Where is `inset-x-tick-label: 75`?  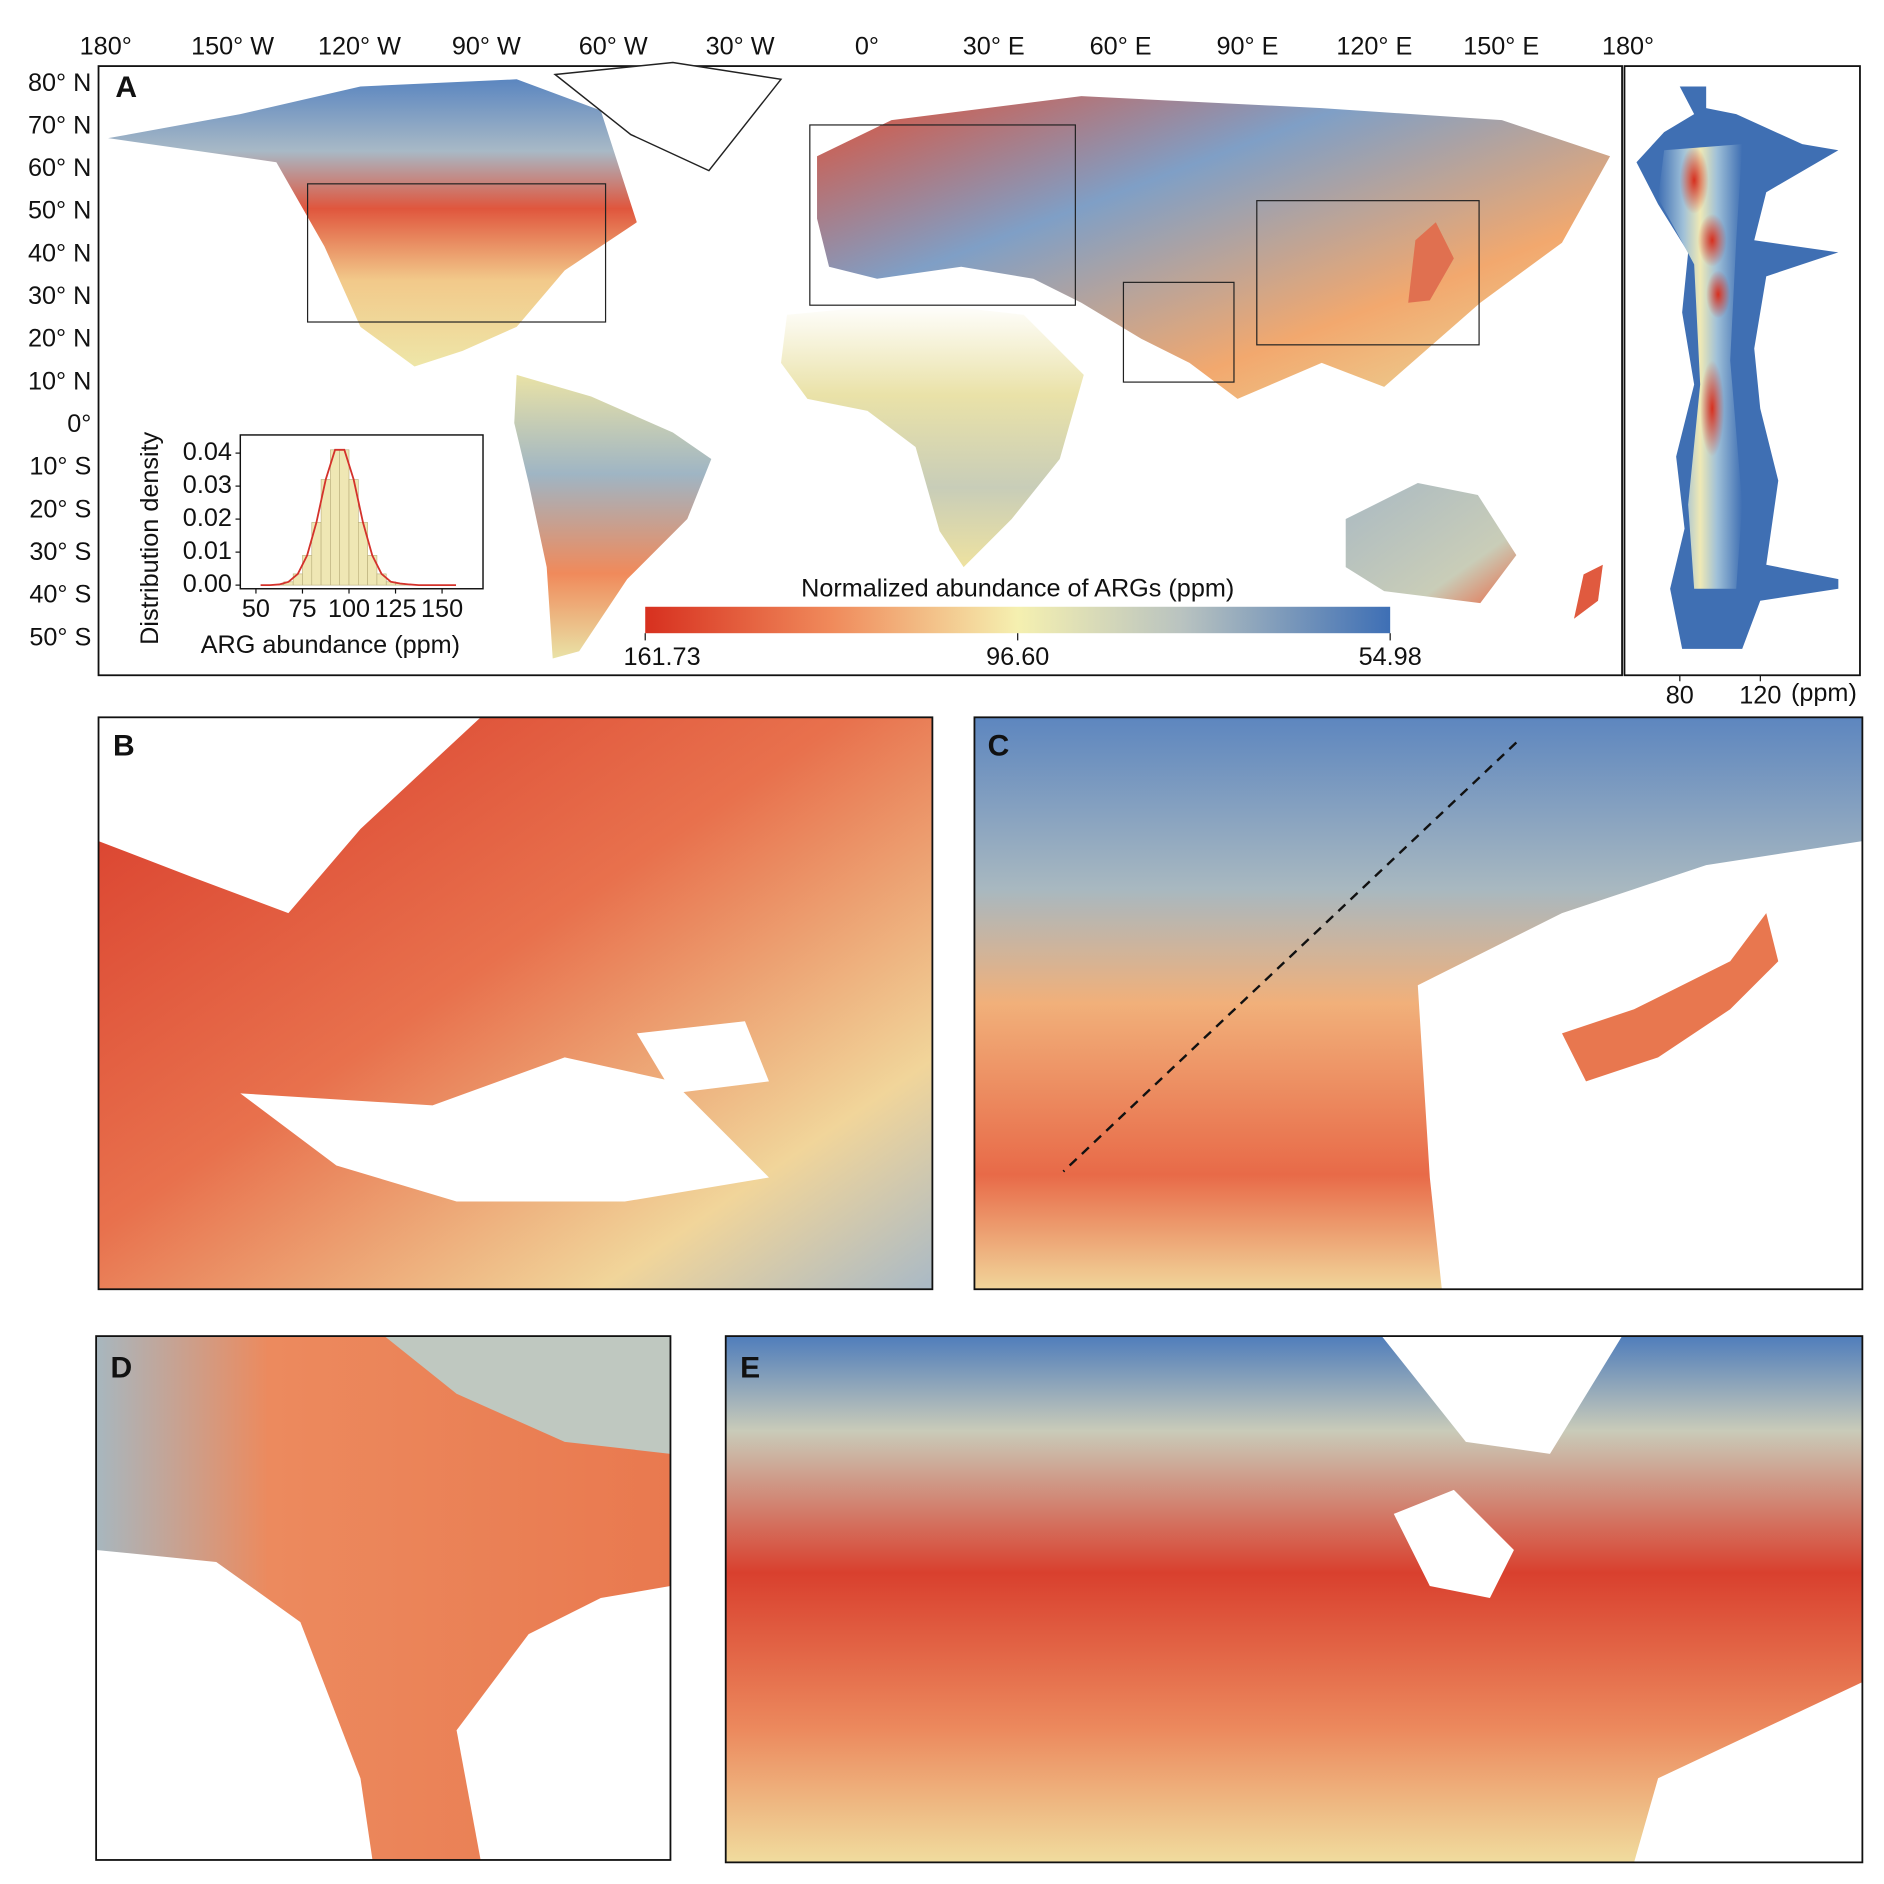
inset-x-tick-label: 75 is located at coordinates (302, 609).